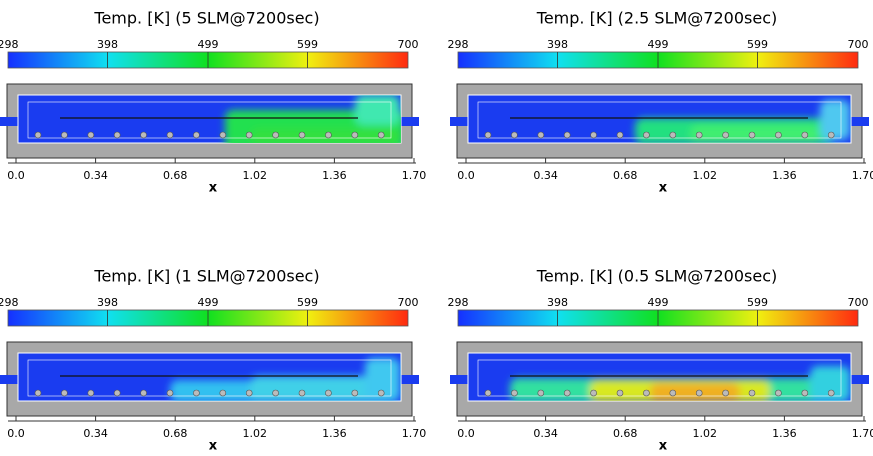  I want to click on panel-title: Temp. [K] (2.5 SLM@7200sec), so click(656, 18).